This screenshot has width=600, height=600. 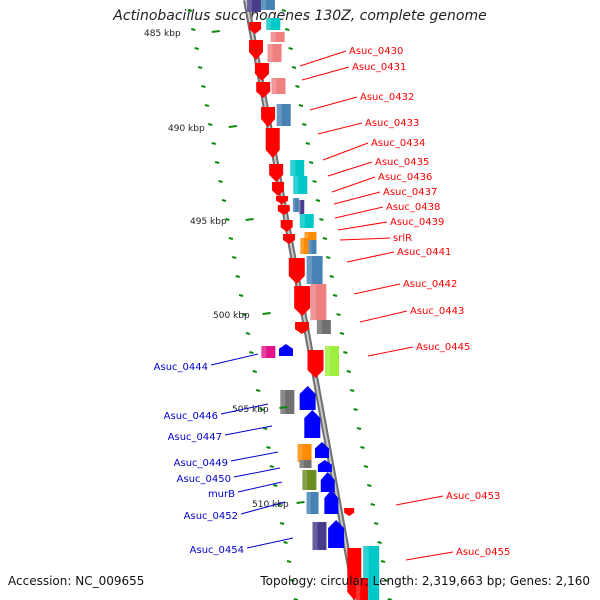 I want to click on scale-label: 485 kbp, so click(x=162, y=34).